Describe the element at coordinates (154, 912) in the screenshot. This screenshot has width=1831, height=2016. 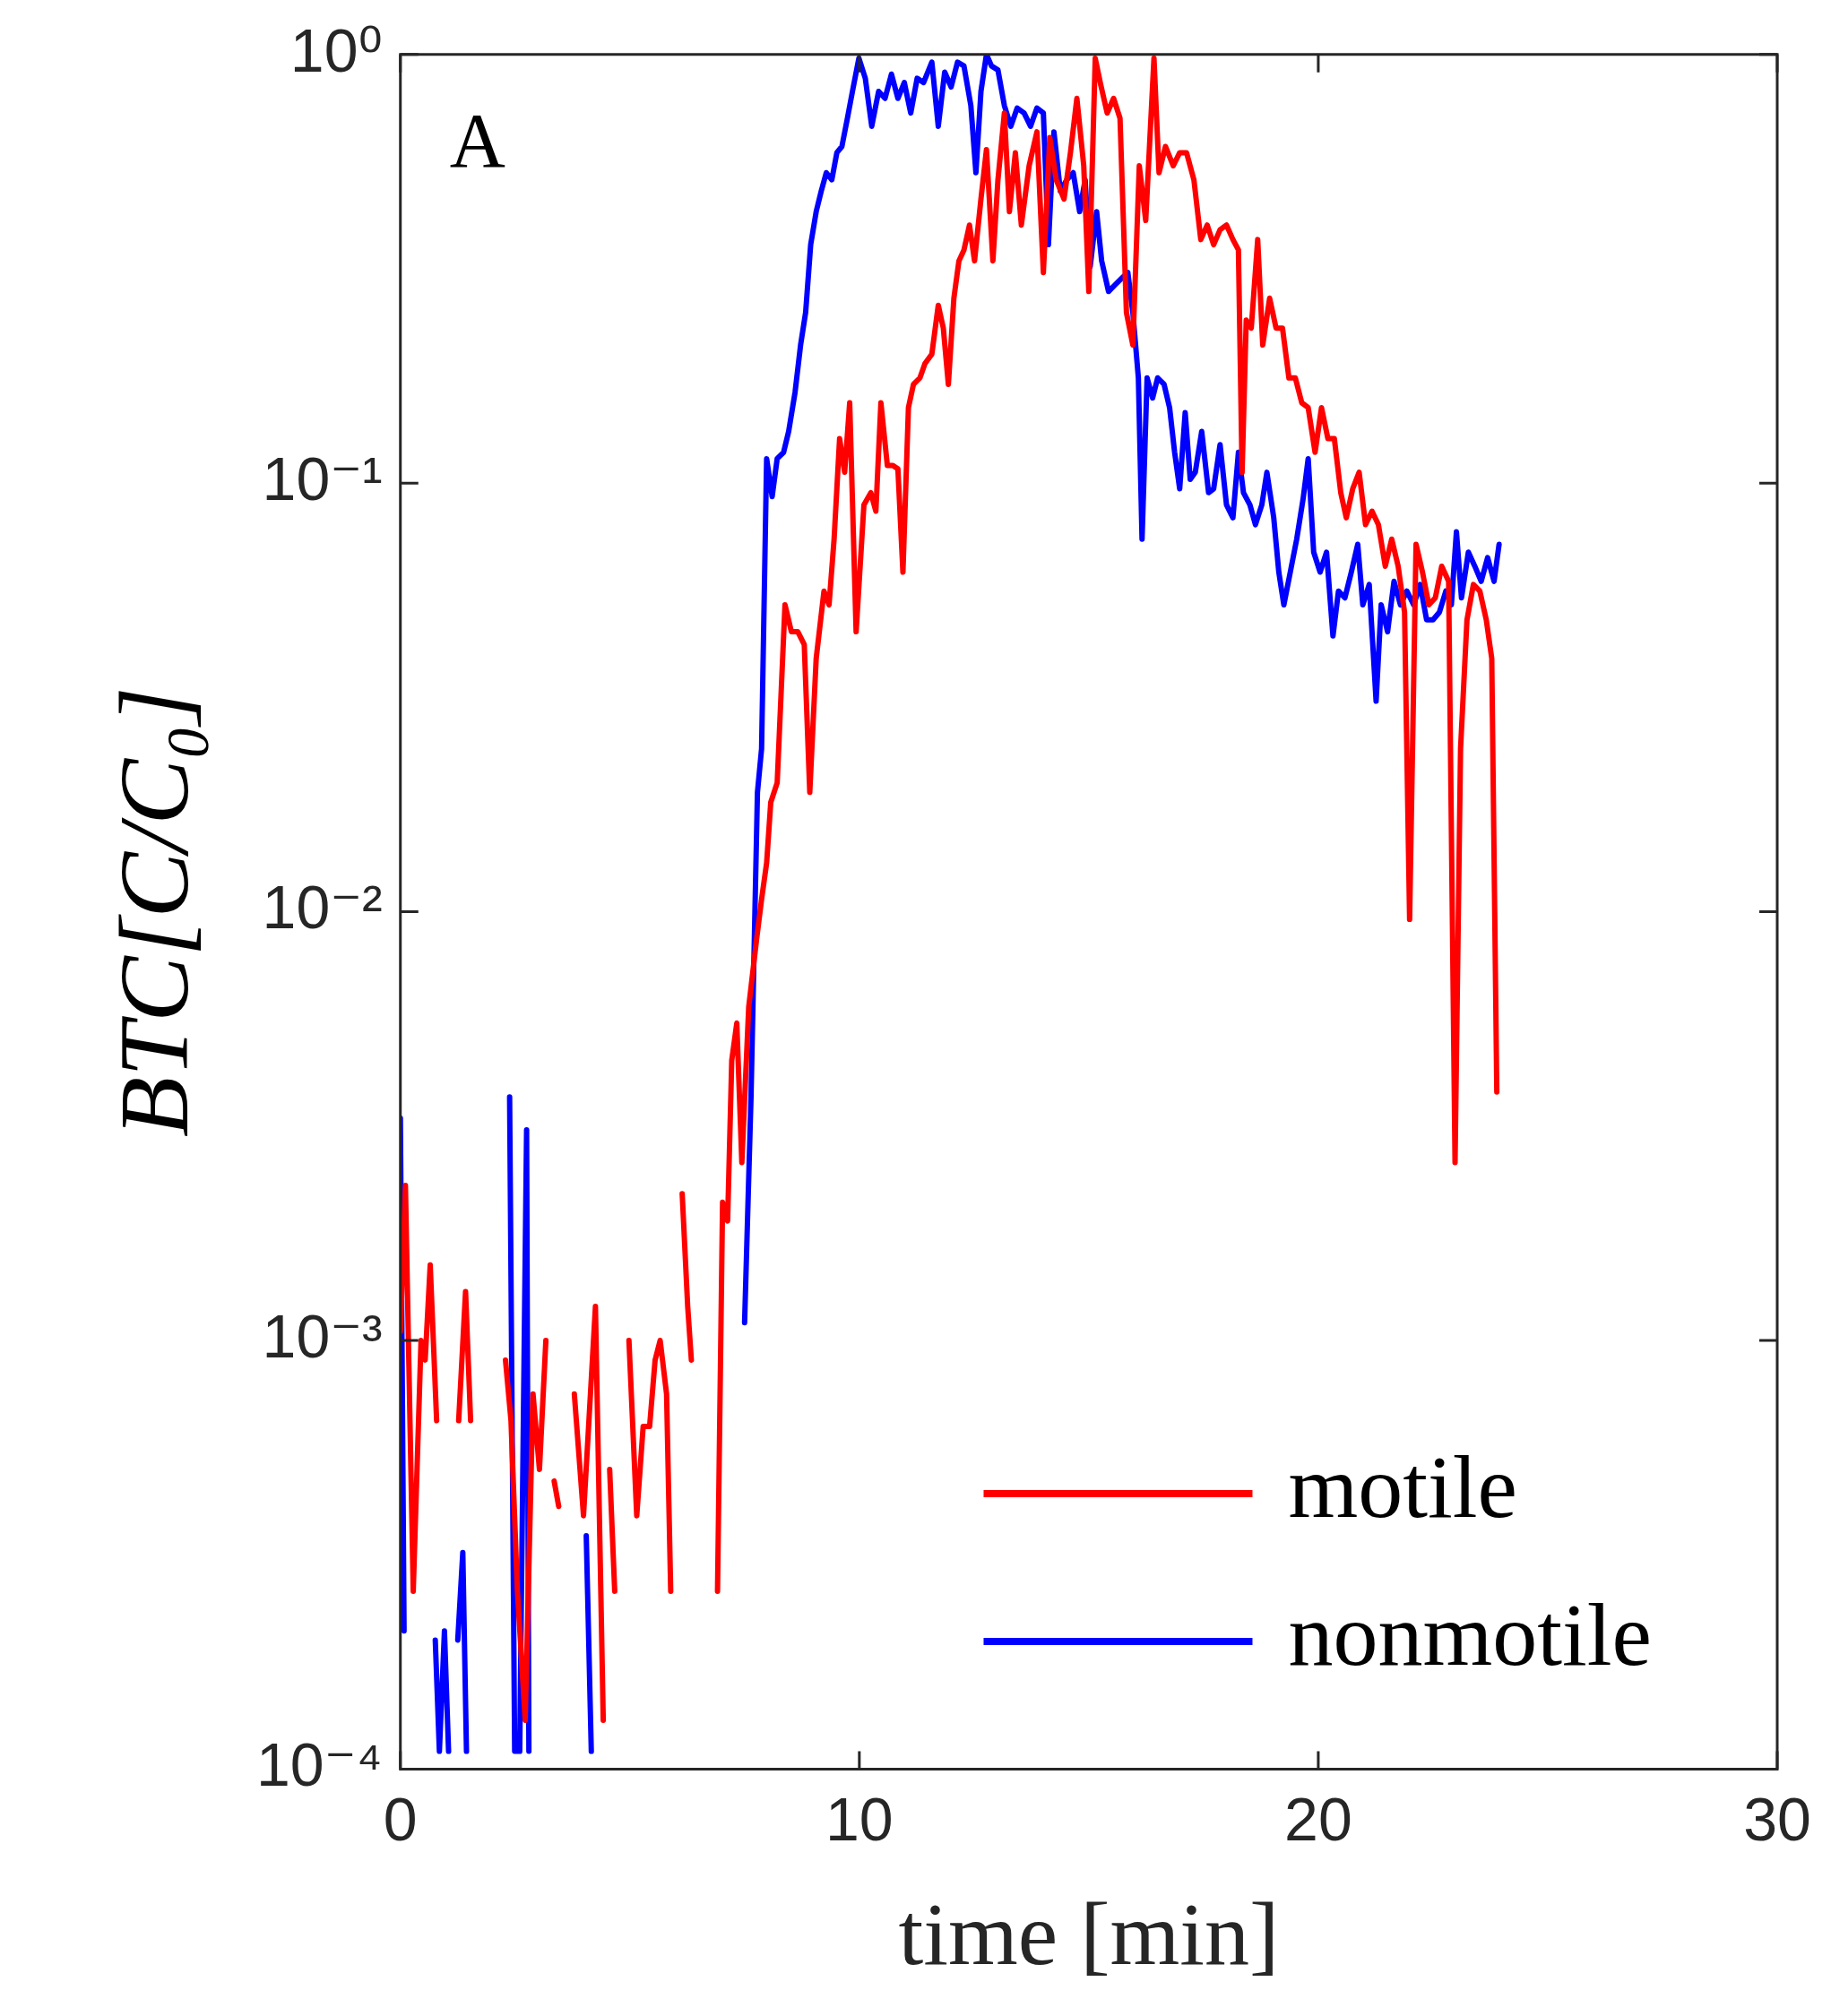
I see `y-axis-title: BTC[C/C₀]` at that location.